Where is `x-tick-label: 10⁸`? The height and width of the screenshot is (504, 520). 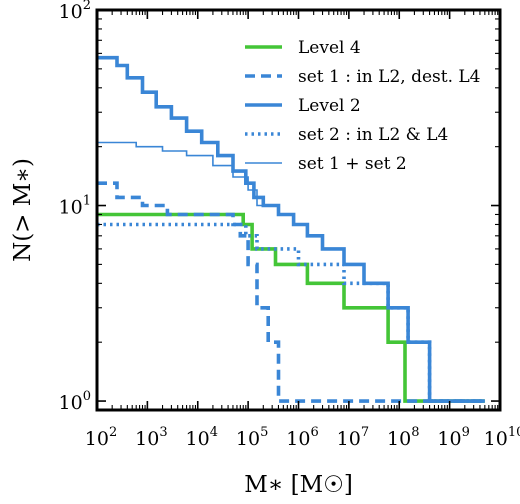 x-tick-label: 10⁸ is located at coordinates (403, 437).